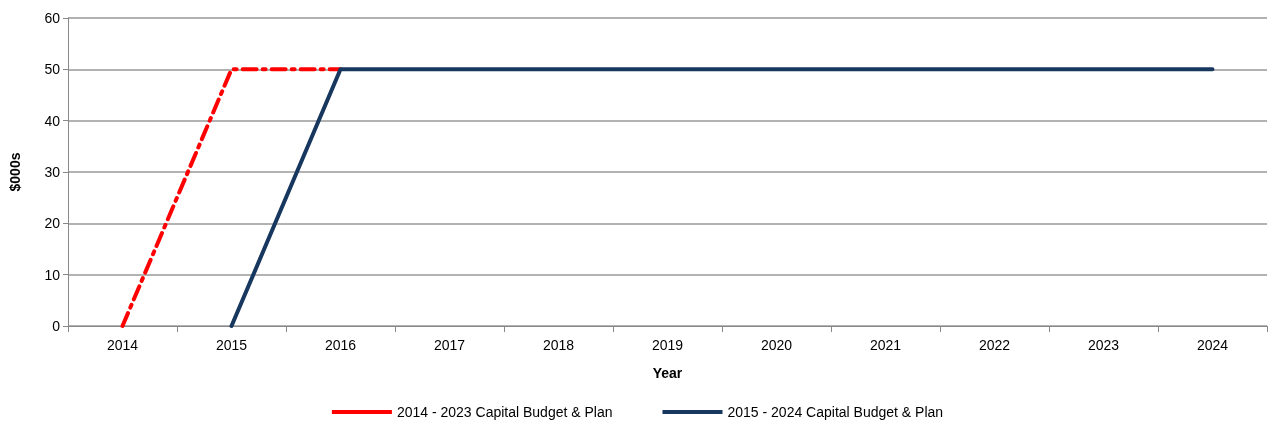 The width and height of the screenshot is (1275, 426). Describe the element at coordinates (52, 120) in the screenshot. I see `y-tick-label: 40` at that location.